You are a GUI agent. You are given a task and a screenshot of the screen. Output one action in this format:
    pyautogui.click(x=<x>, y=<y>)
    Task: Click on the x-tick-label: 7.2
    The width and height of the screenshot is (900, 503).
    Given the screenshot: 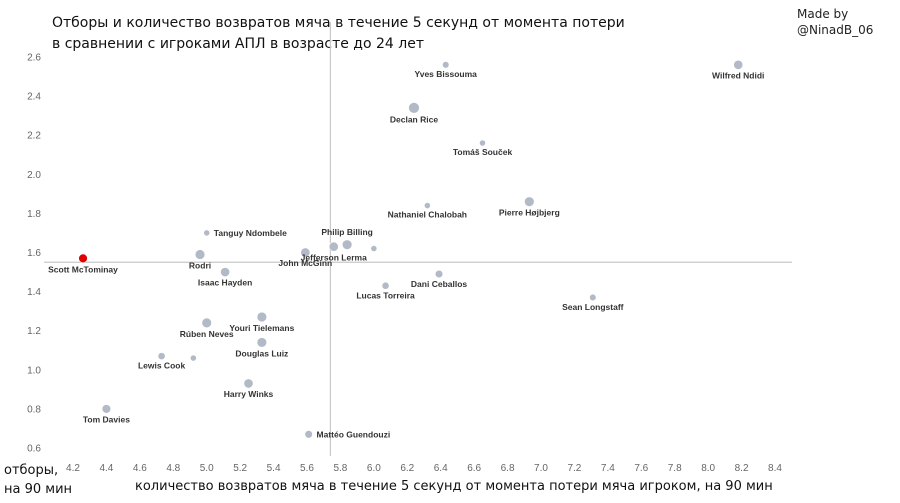 What is the action you would take?
    pyautogui.click(x=574, y=468)
    